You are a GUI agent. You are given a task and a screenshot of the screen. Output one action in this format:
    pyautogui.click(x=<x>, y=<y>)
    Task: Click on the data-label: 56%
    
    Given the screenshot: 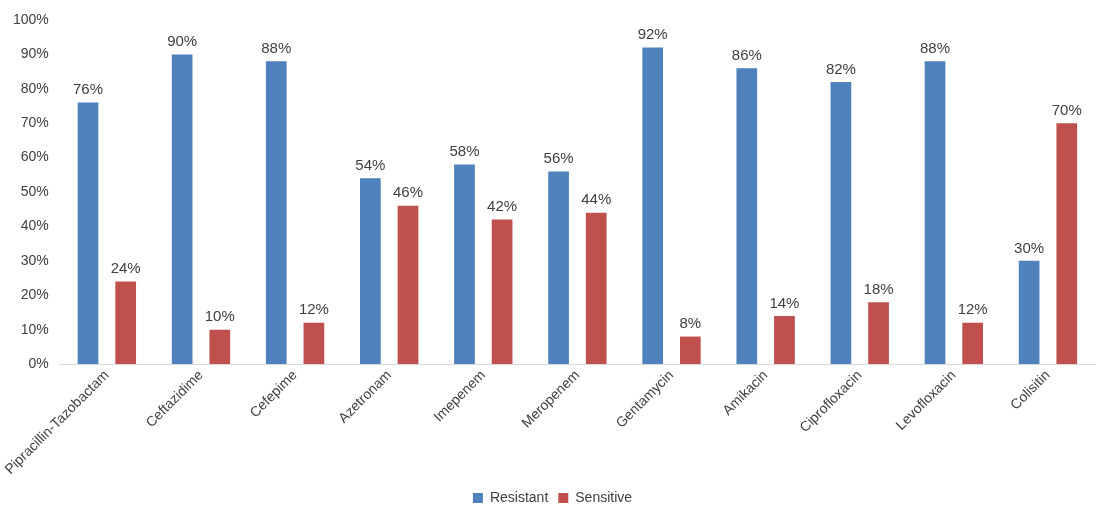 What is the action you would take?
    pyautogui.click(x=558, y=158)
    